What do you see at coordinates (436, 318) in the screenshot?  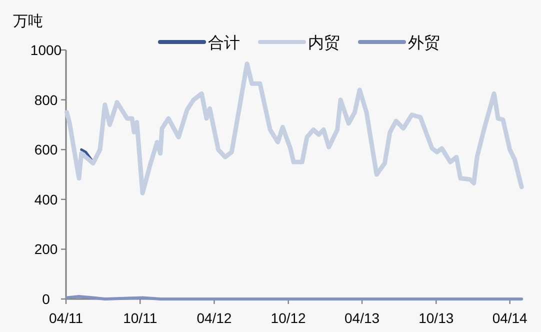 I see `x-tick-label: 10/13` at bounding box center [436, 318].